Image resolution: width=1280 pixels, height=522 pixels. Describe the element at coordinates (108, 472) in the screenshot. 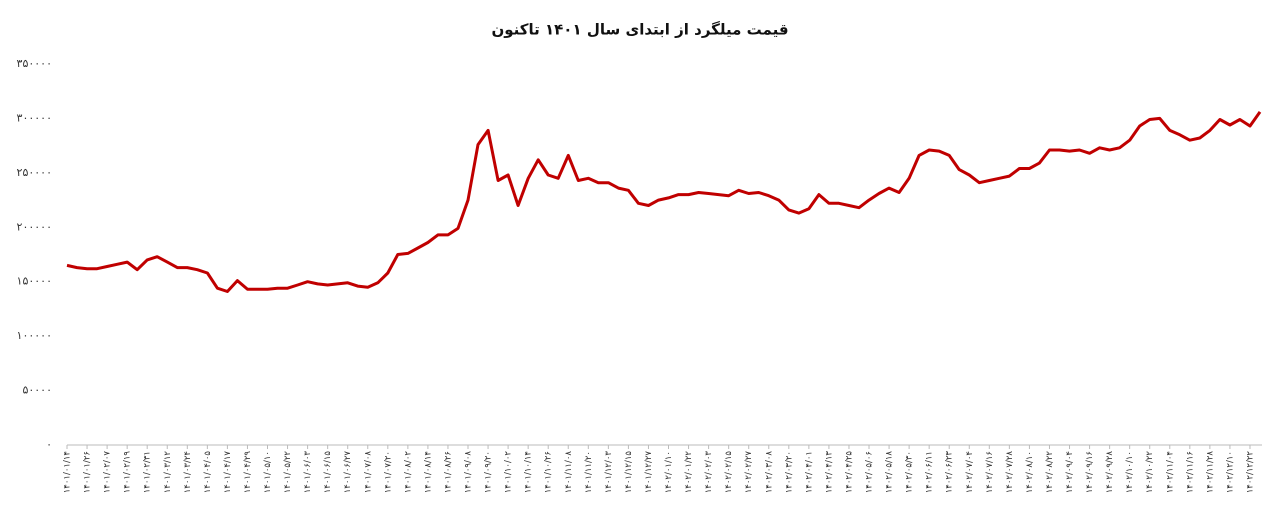

I see `x-tick-label: ۱۴۰۱/۰۲/۰۷` at that location.